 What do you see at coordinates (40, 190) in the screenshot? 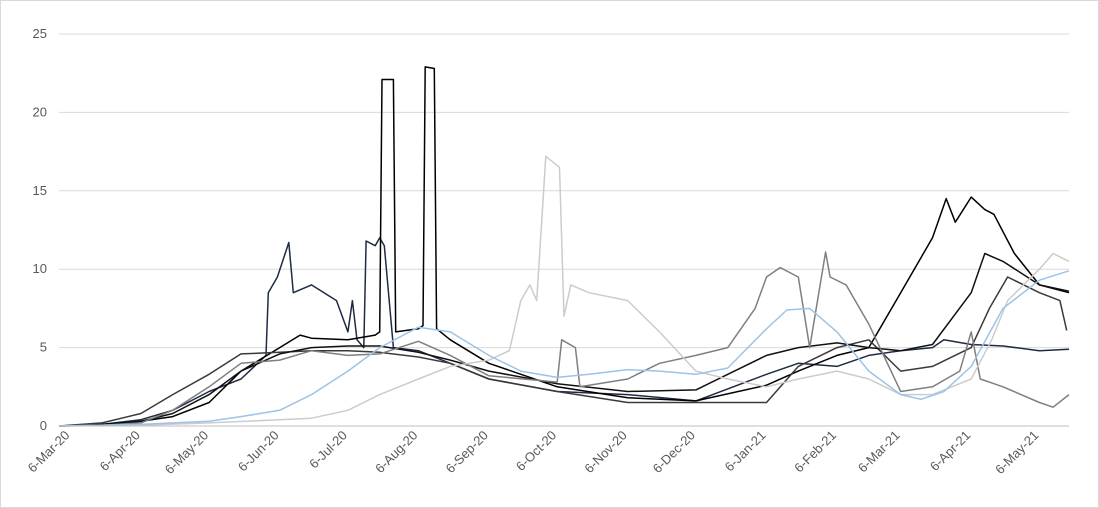
I see `y-tick-label: 15` at bounding box center [40, 190].